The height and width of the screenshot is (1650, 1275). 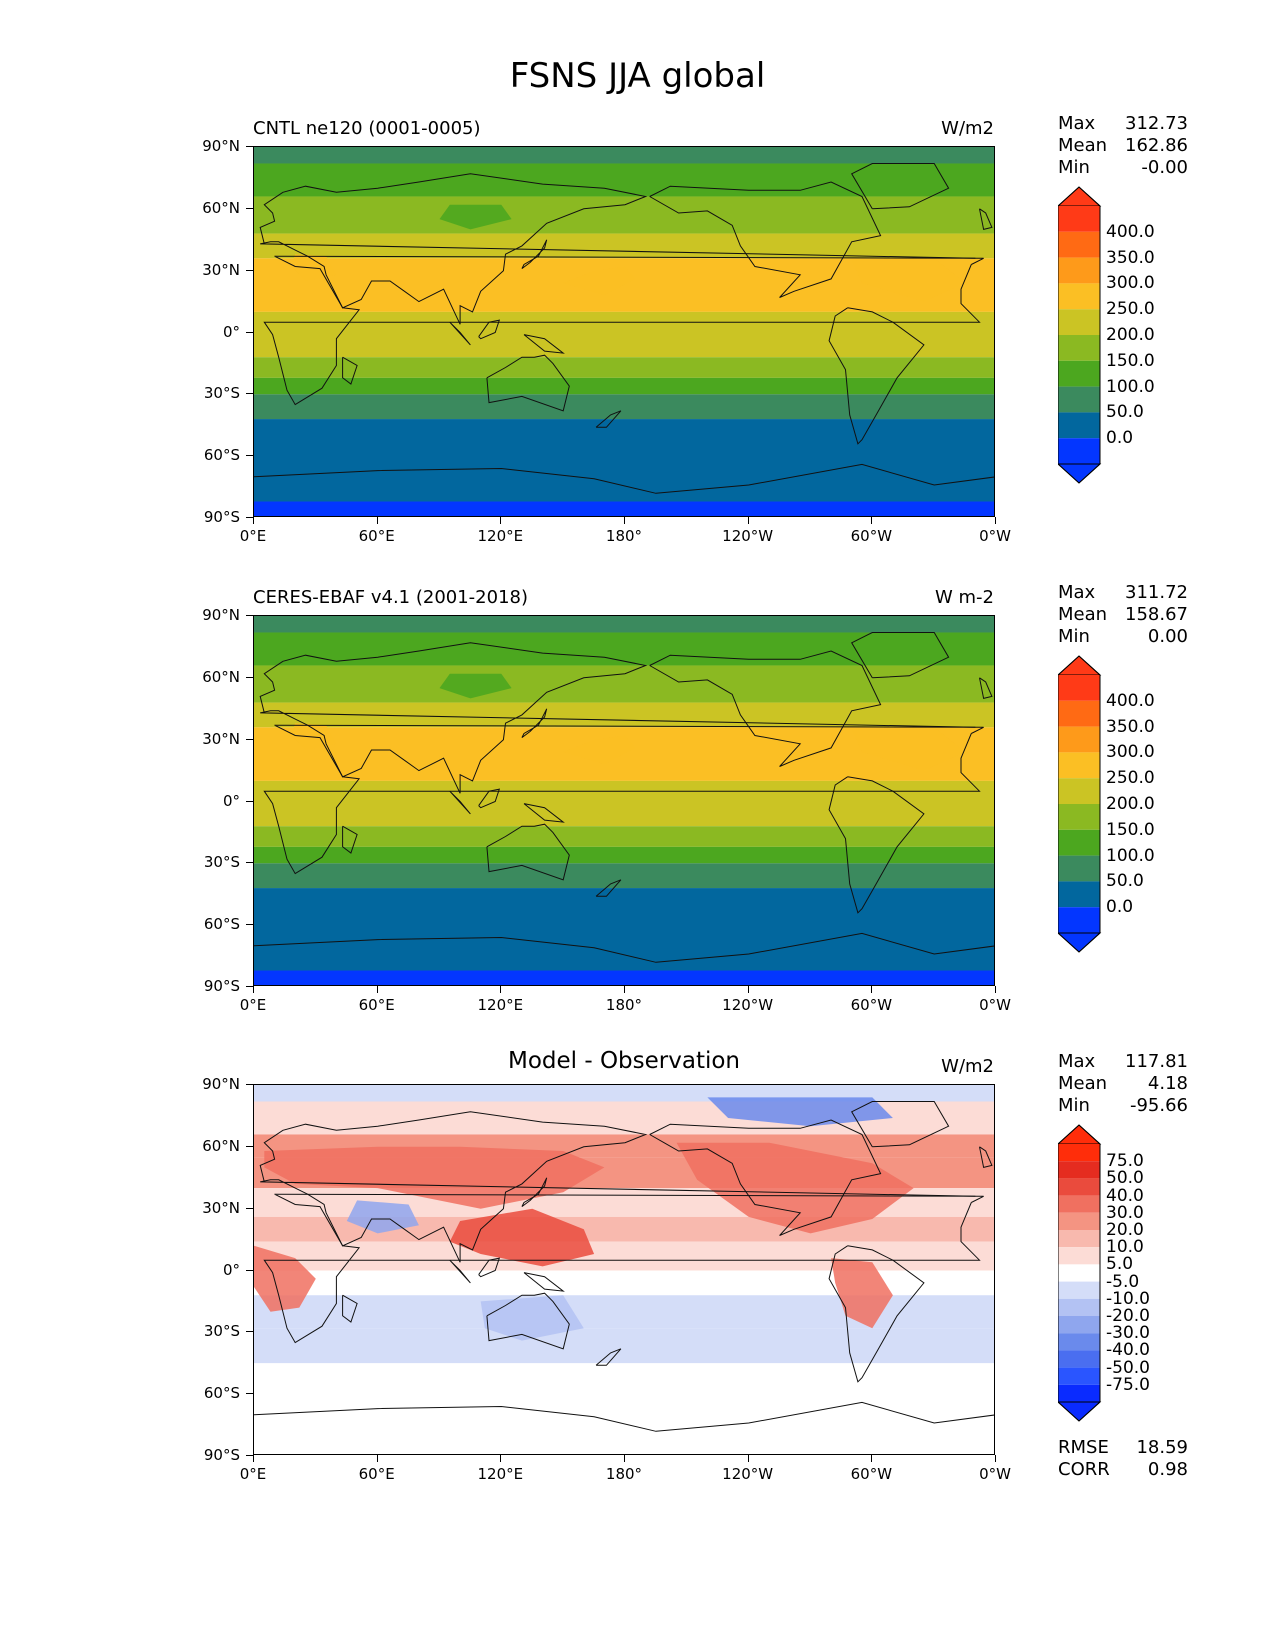 What do you see at coordinates (221, 738) in the screenshot?
I see `y-tick-label: 30°N` at bounding box center [221, 738].